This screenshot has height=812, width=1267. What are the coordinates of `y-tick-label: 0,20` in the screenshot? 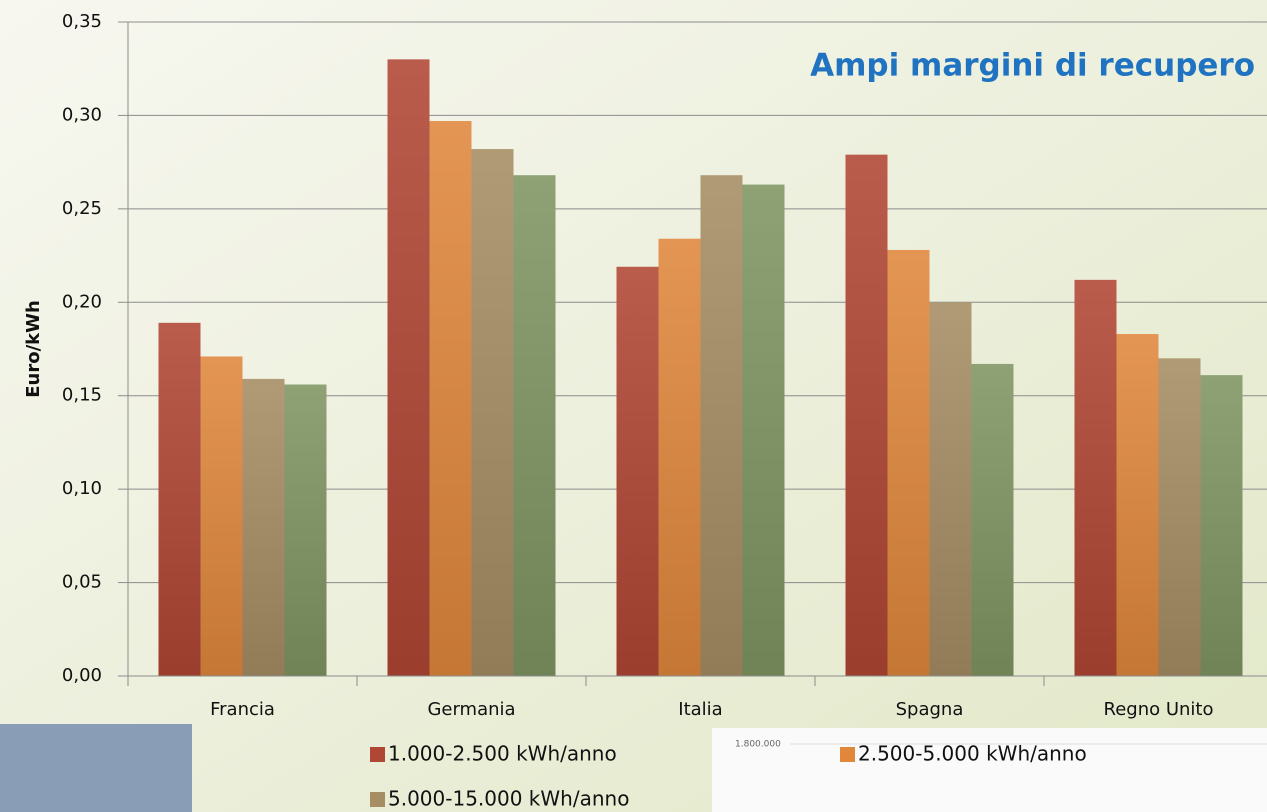 It's located at (82, 301).